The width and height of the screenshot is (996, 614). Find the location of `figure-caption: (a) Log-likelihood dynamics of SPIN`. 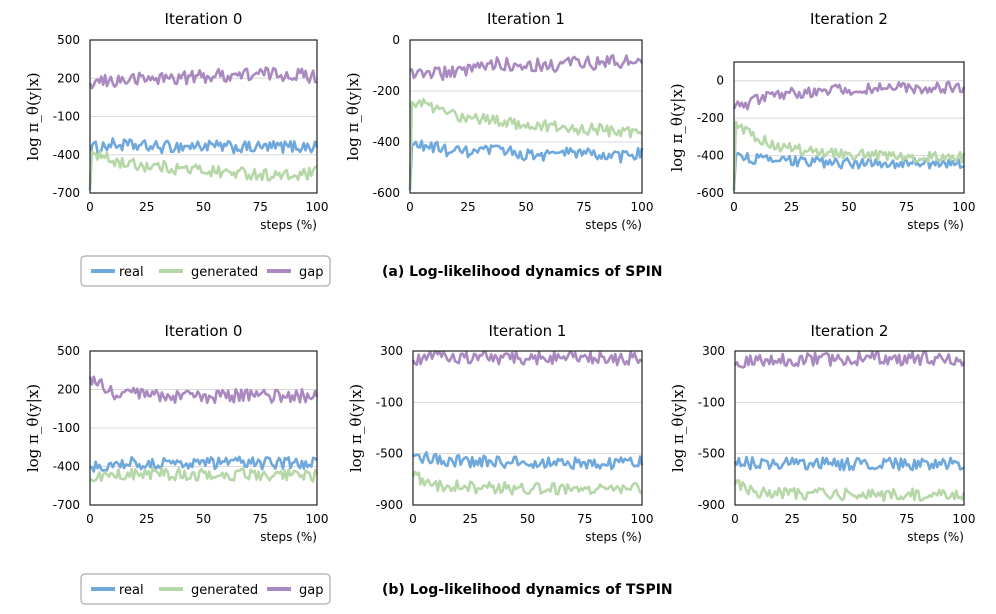

figure-caption: (a) Log-likelihood dynamics of SPIN is located at coordinates (522, 272).